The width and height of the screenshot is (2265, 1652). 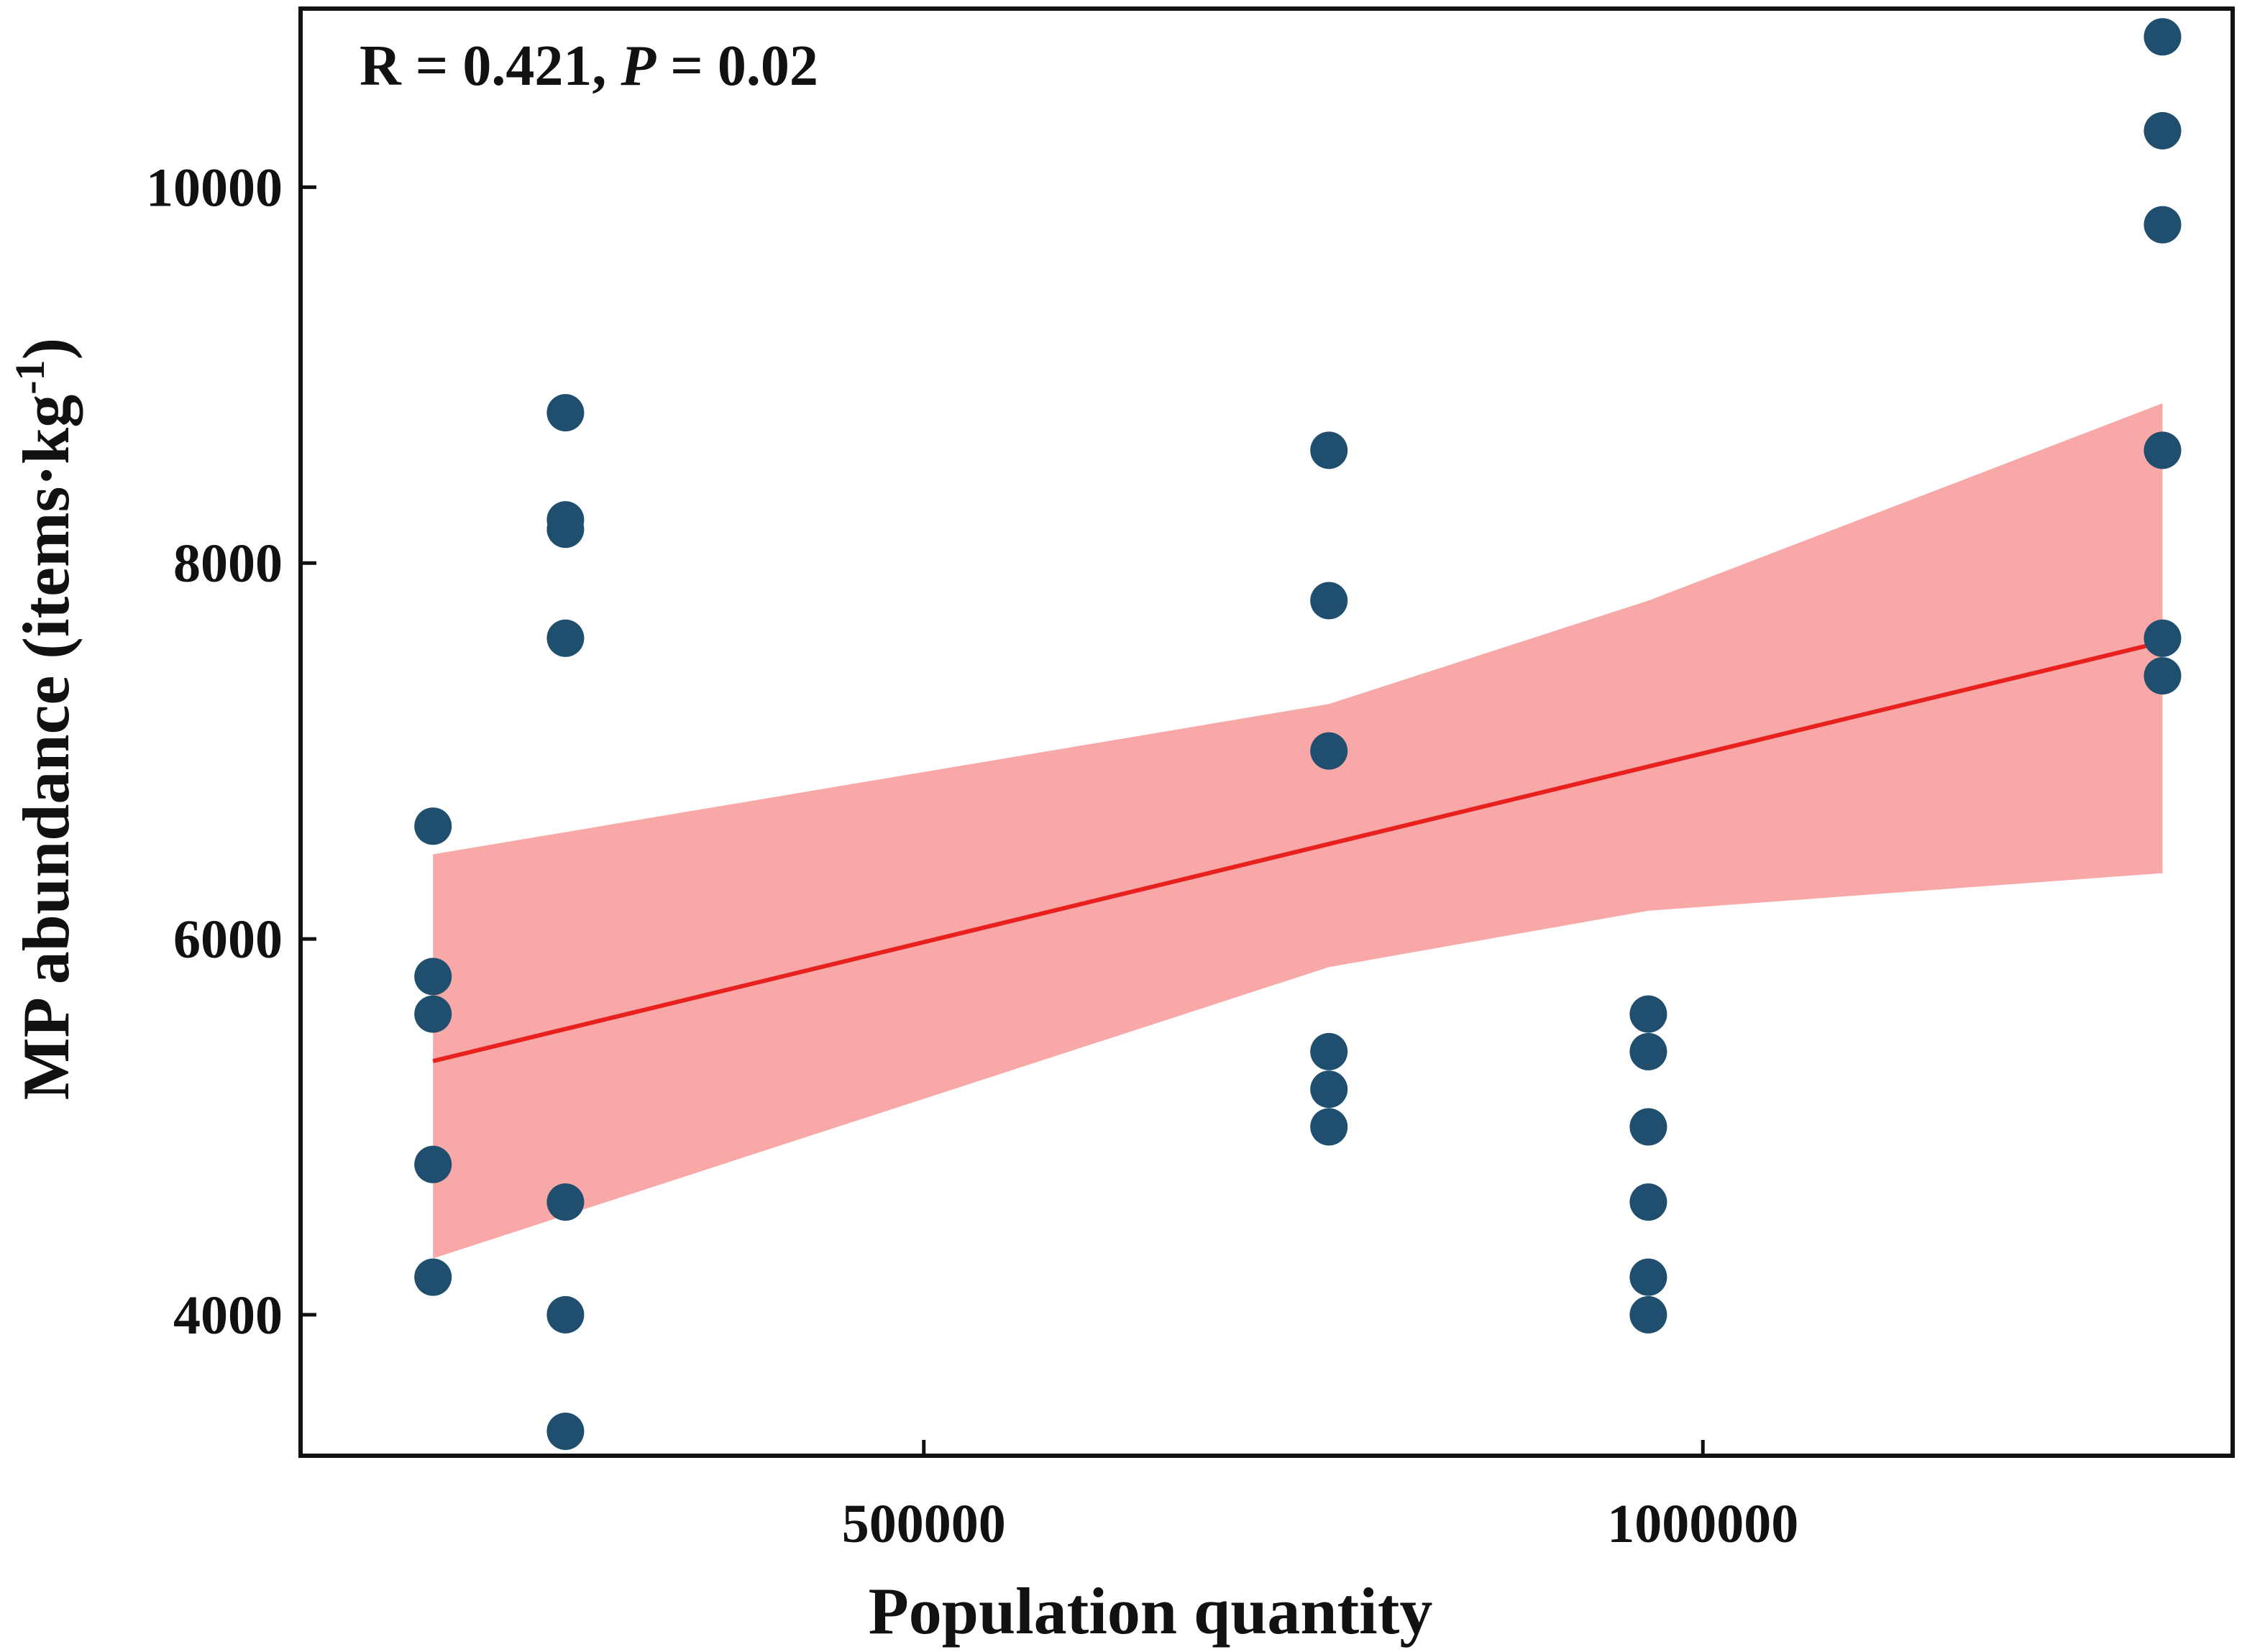 What do you see at coordinates (228, 563) in the screenshot?
I see `y-tick-label: 8000` at bounding box center [228, 563].